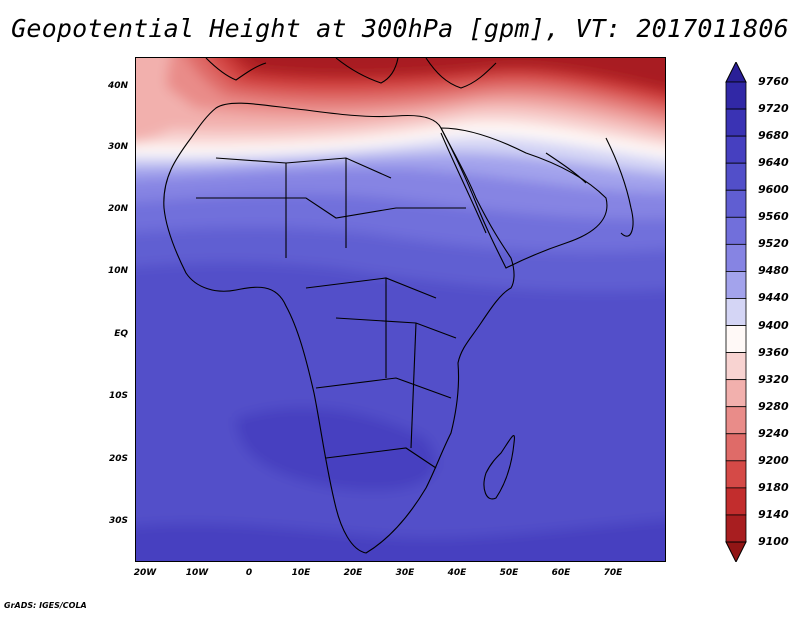  Describe the element at coordinates (773, 379) in the screenshot. I see `colorbar-level-label: 9320` at that location.